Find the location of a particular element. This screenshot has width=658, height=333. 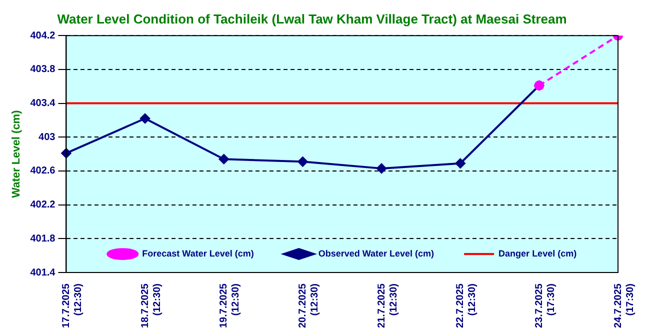

y-tick-label: 402.2 is located at coordinates (43, 205).